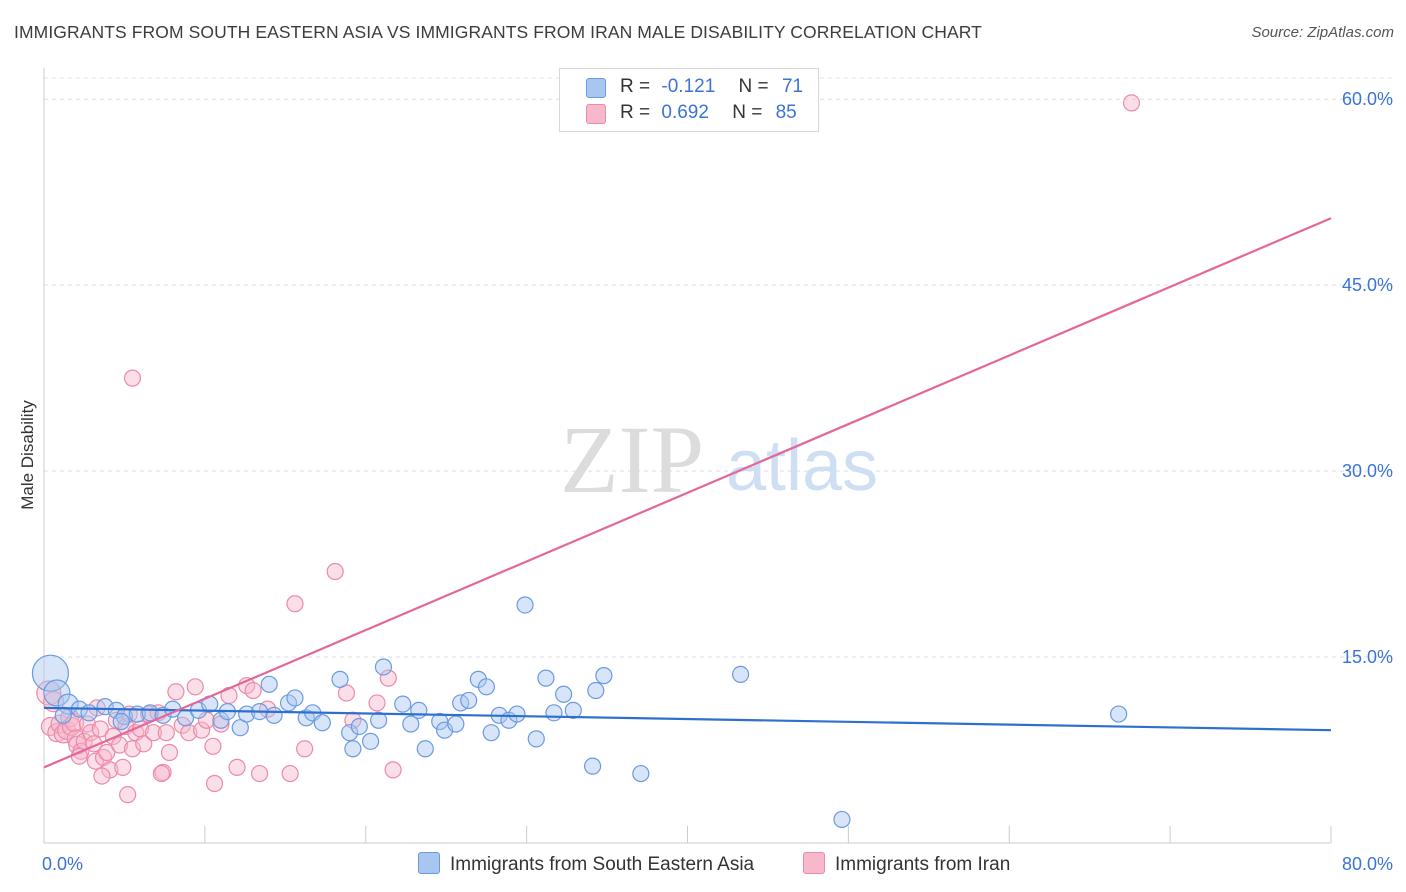 The width and height of the screenshot is (1406, 892). What do you see at coordinates (602, 864) in the screenshot?
I see `bottom-legend-label-sea: Immigrants from South Eastern Asia` at bounding box center [602, 864].